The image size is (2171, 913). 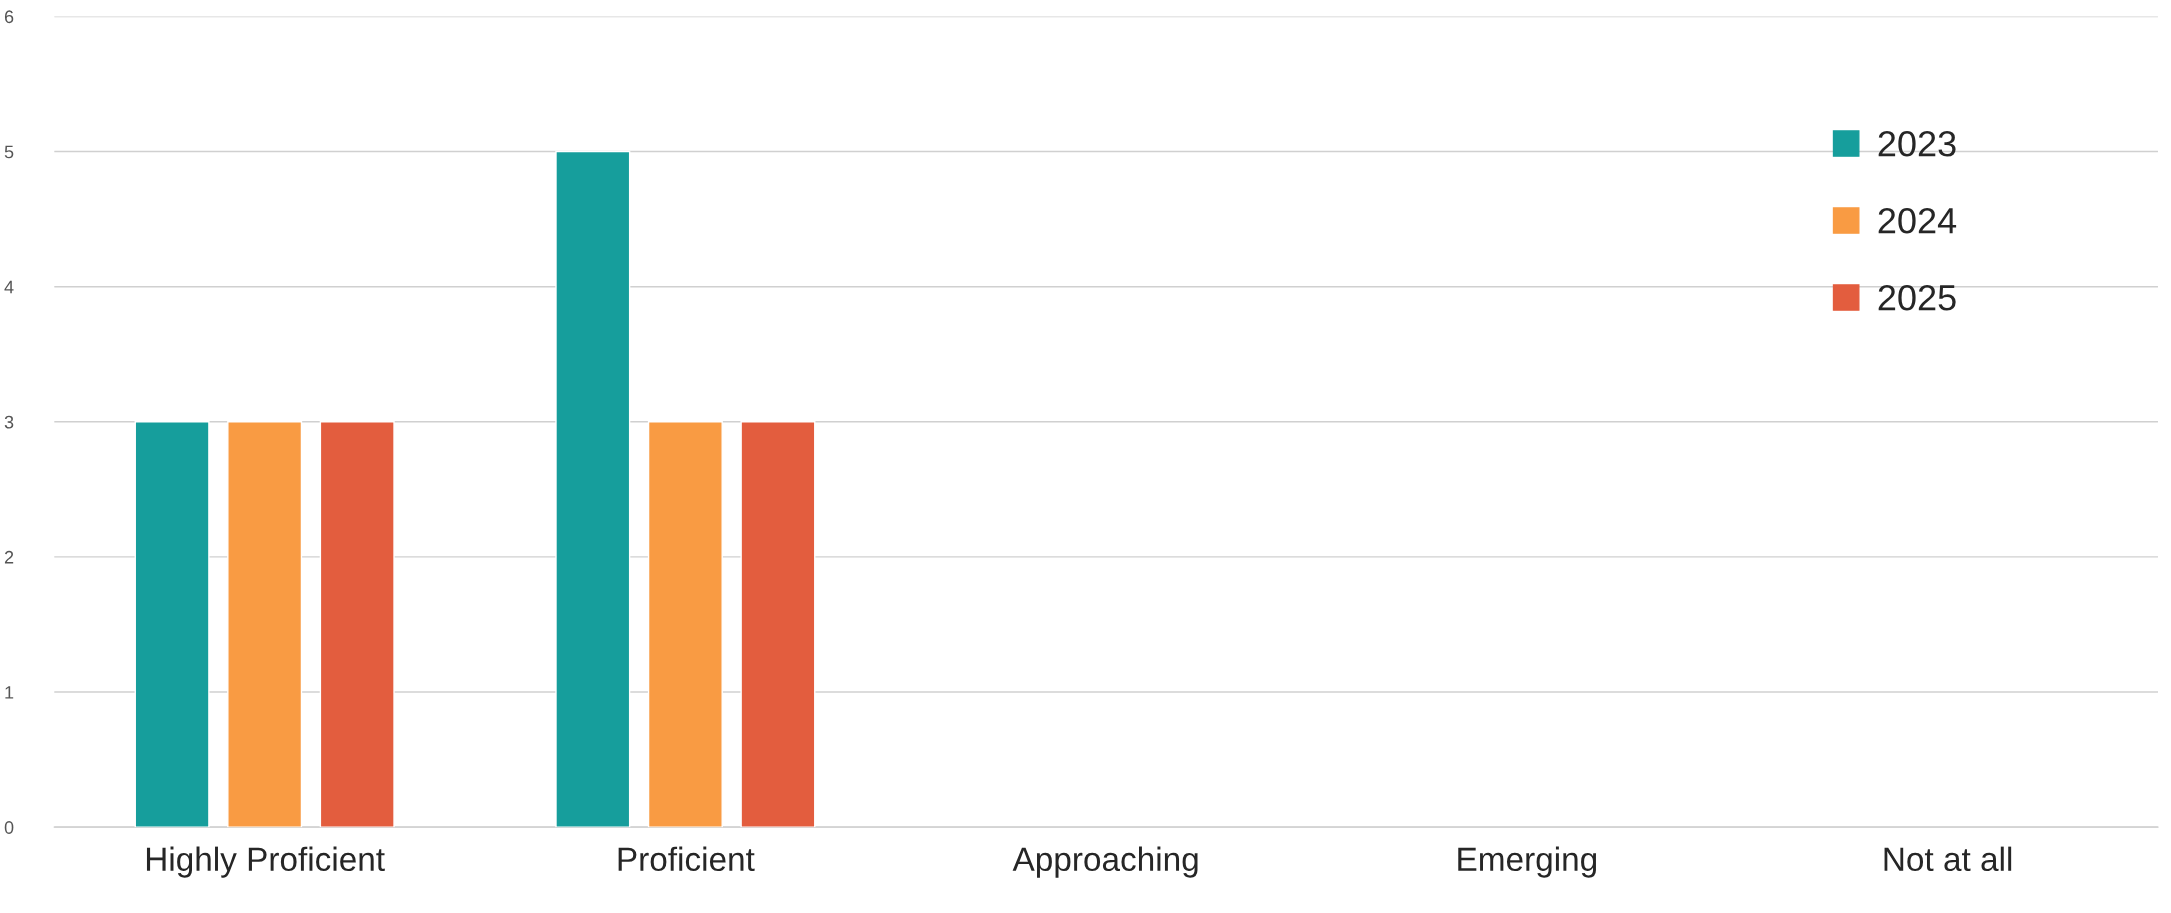 I want to click on legend-label: 2023, so click(x=1917, y=143).